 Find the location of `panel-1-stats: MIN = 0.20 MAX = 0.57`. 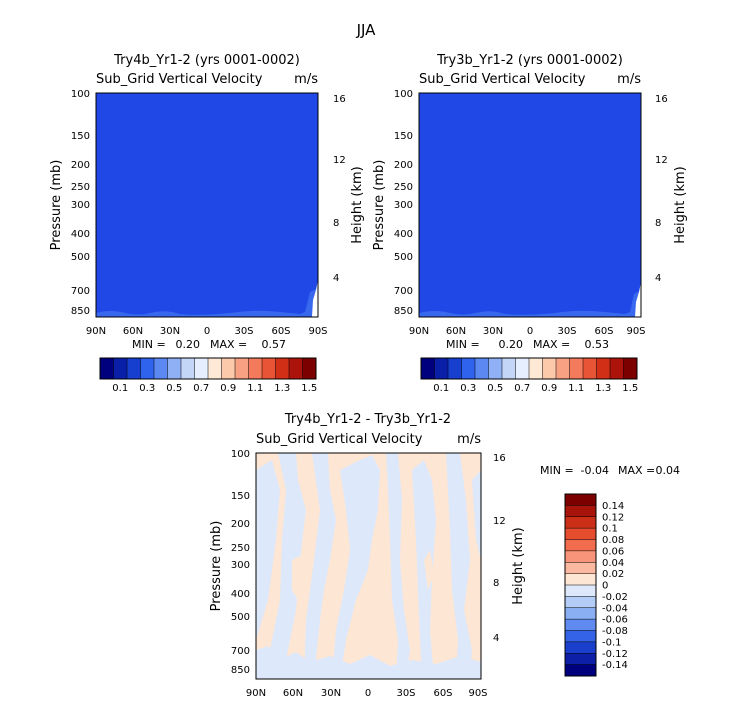

panel-1-stats: MIN = 0.20 MAX = 0.57 is located at coordinates (209, 344).